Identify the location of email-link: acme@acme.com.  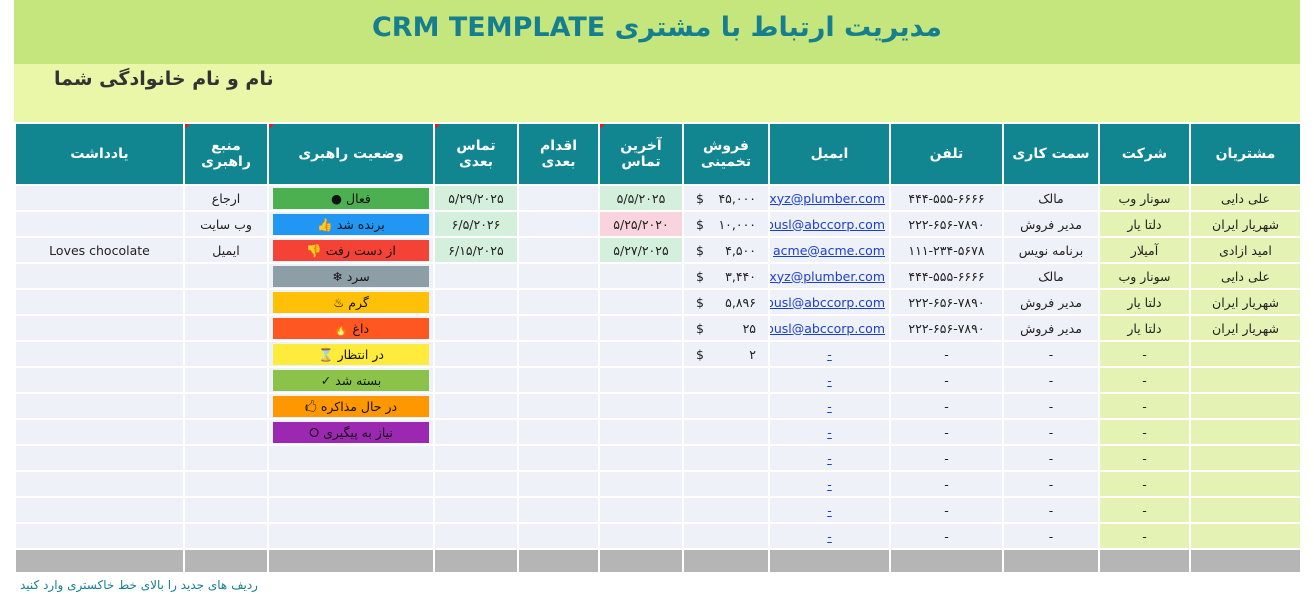
(829, 250).